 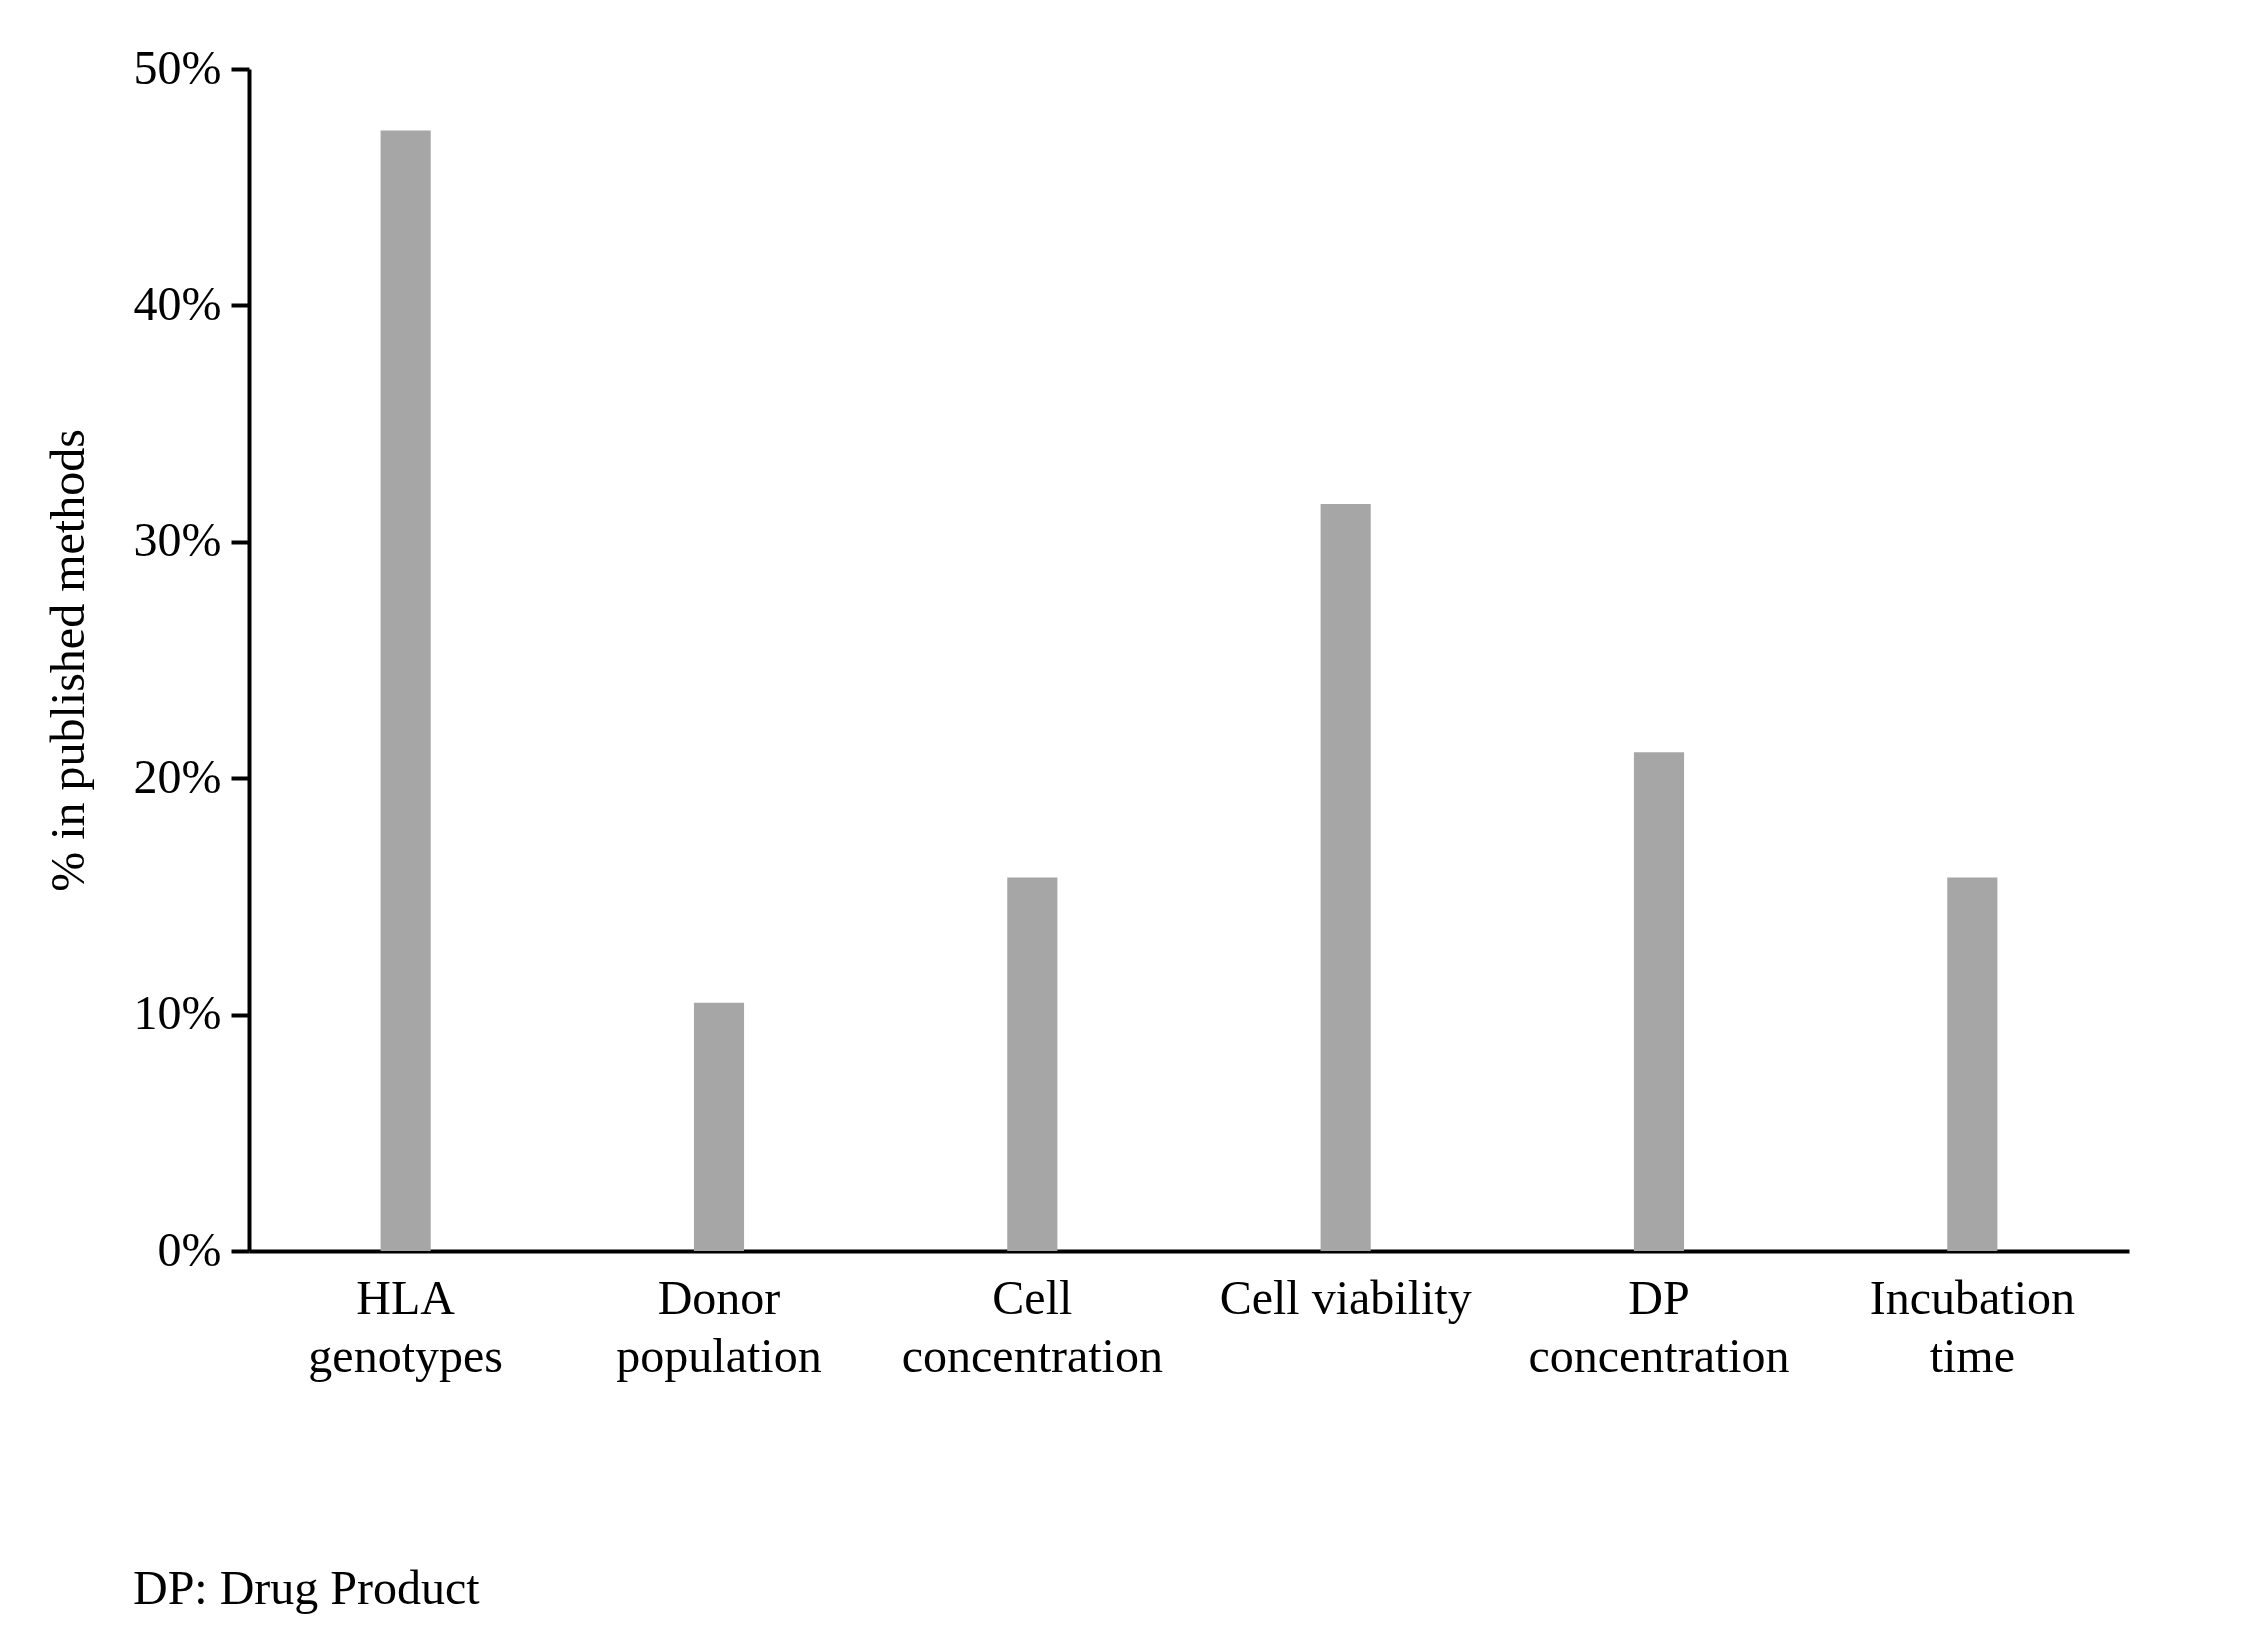 I want to click on text: DP: Drug Product, so click(x=306, y=1587).